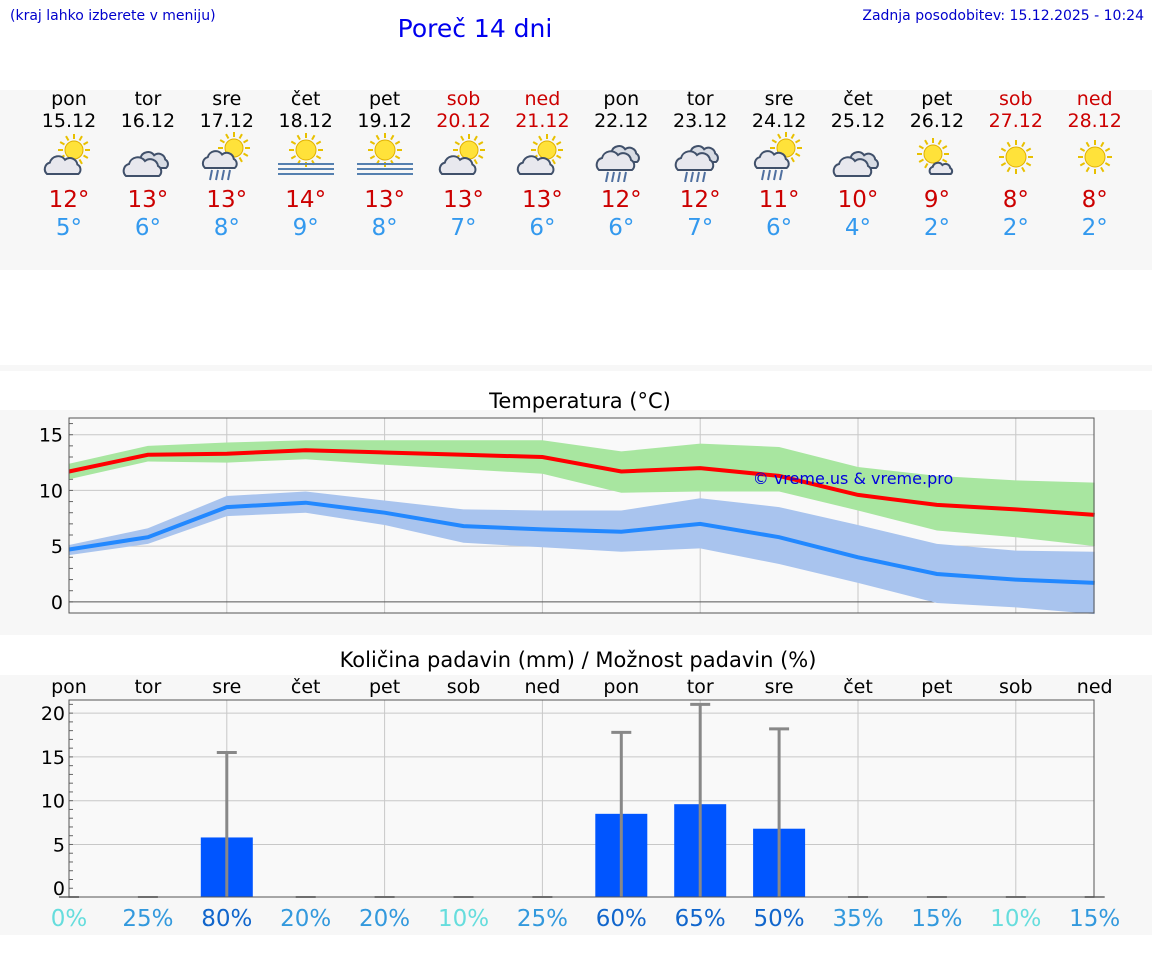 This screenshot has height=975, width=1152. What do you see at coordinates (579, 401) in the screenshot?
I see `temp-chart-title: Temperatura (°C)` at bounding box center [579, 401].